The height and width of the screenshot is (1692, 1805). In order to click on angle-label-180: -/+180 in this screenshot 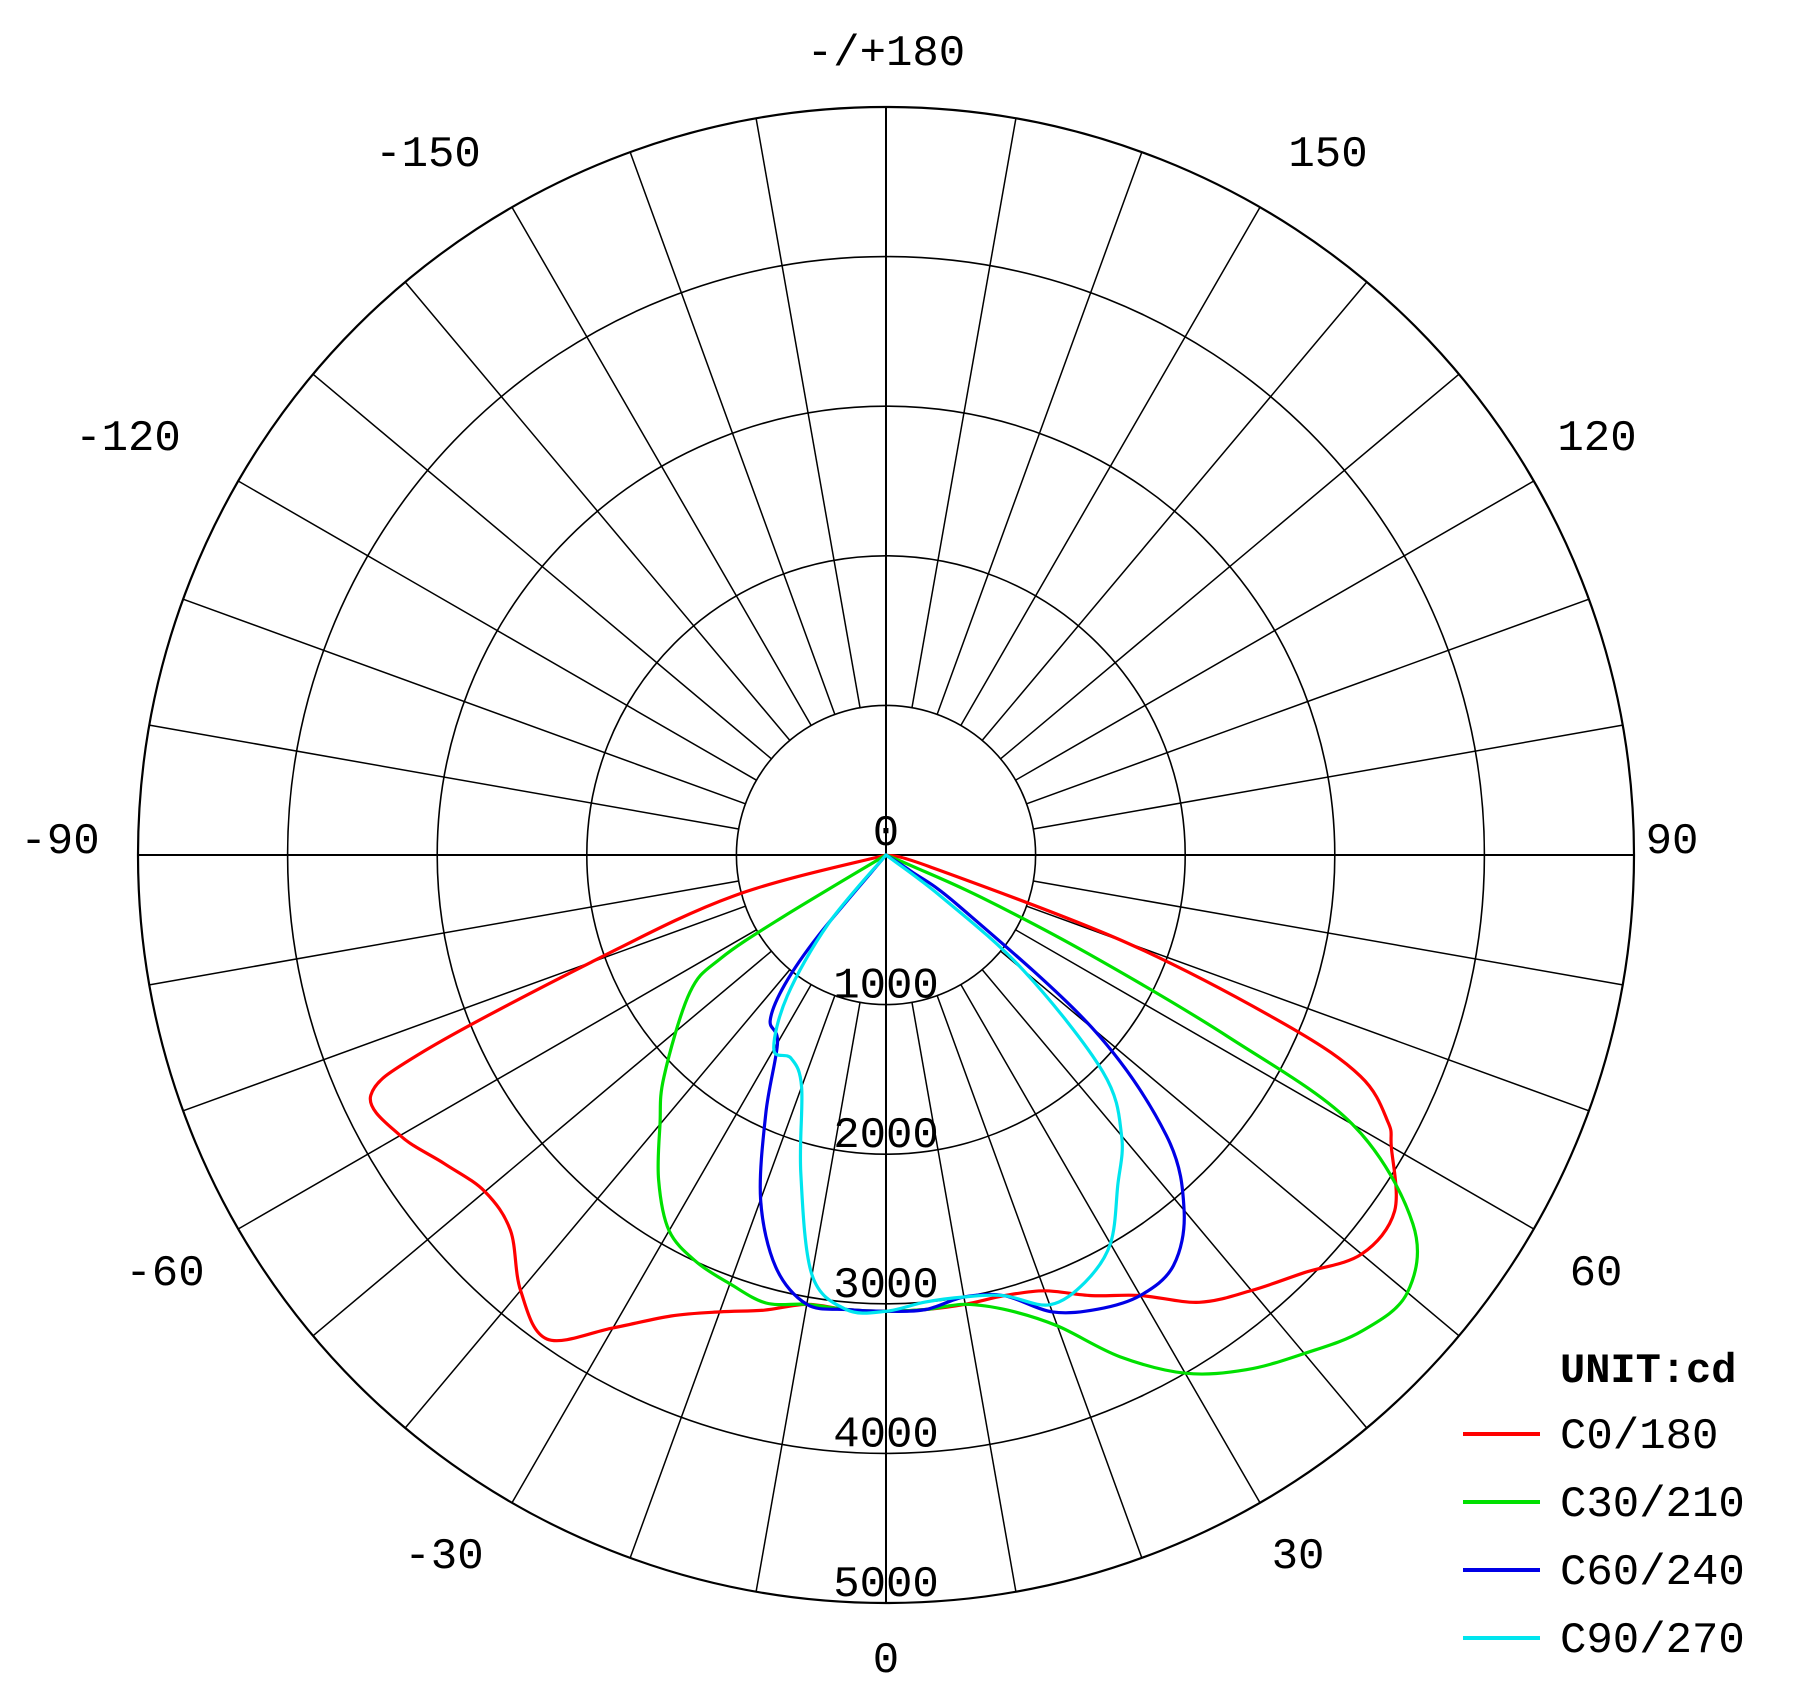, I will do `click(886, 54)`.